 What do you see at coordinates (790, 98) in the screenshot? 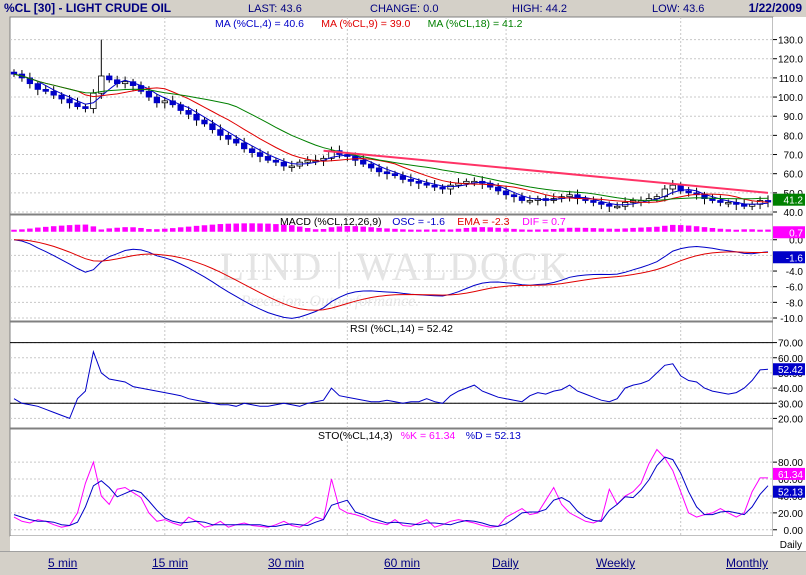
I see `price-tick-label: 100.0` at bounding box center [790, 98].